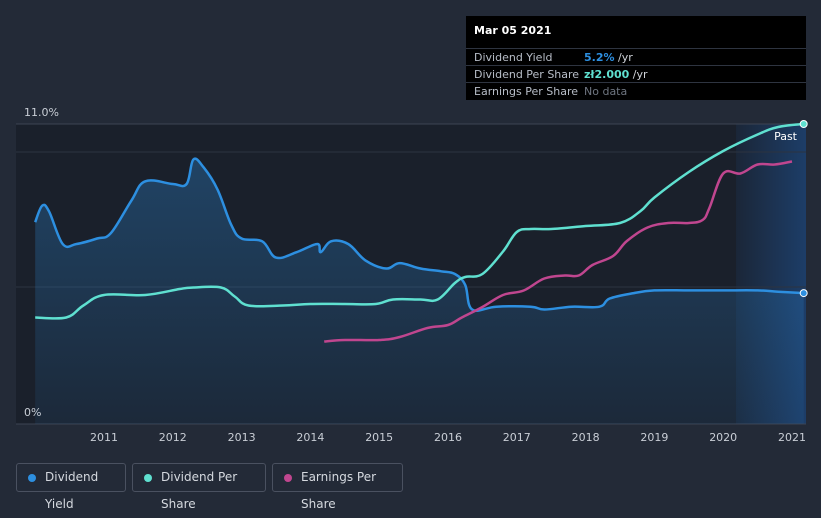 The width and height of the screenshot is (821, 518). What do you see at coordinates (786, 136) in the screenshot?
I see `past-label: Past` at bounding box center [786, 136].